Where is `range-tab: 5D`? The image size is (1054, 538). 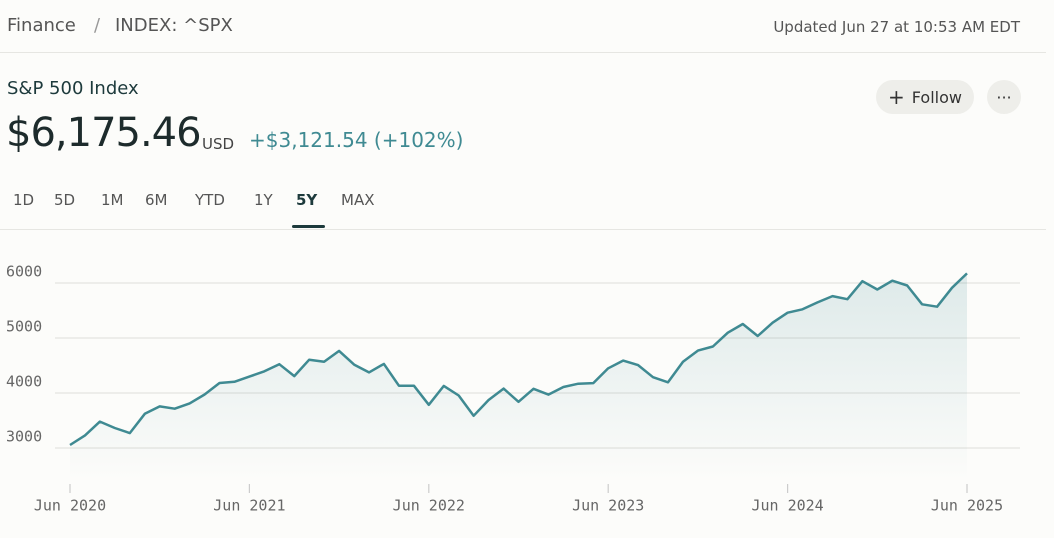 range-tab: 5D is located at coordinates (65, 200).